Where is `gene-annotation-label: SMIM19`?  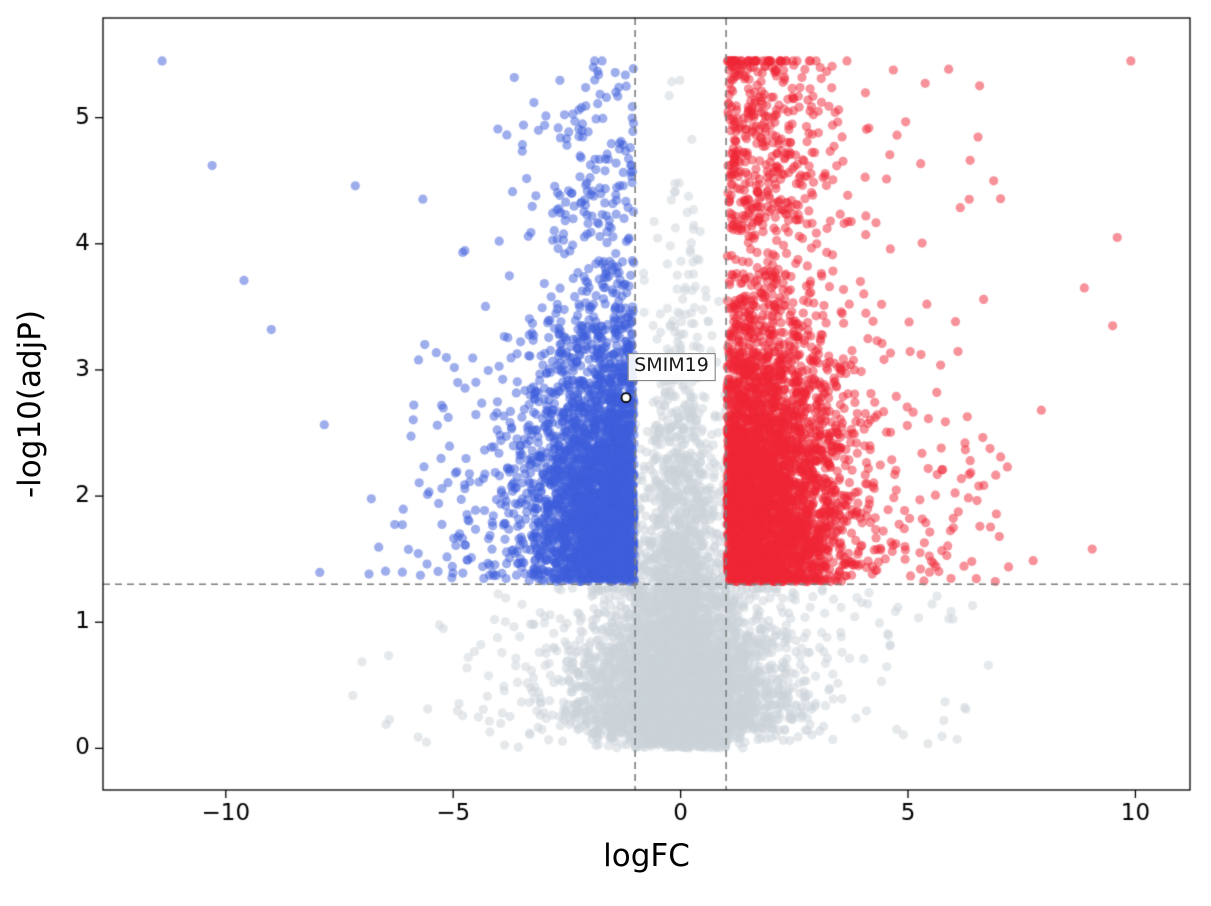 gene-annotation-label: SMIM19 is located at coordinates (671, 367).